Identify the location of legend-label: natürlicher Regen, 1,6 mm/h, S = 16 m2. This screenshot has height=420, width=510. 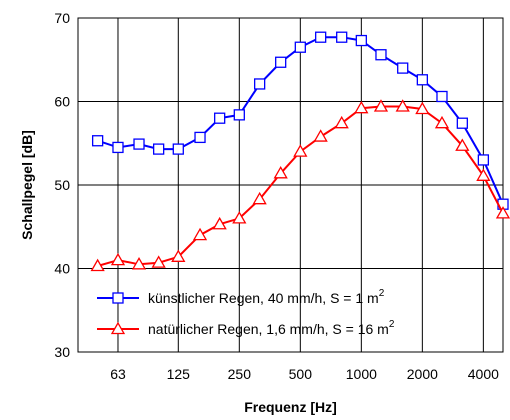
(271, 328).